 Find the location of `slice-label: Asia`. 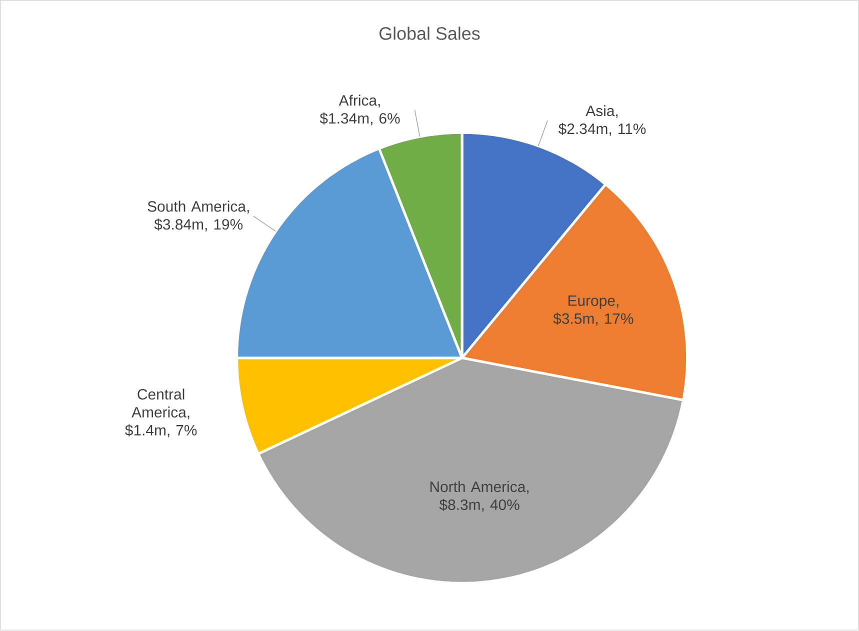

slice-label: Asia is located at coordinates (600, 110).